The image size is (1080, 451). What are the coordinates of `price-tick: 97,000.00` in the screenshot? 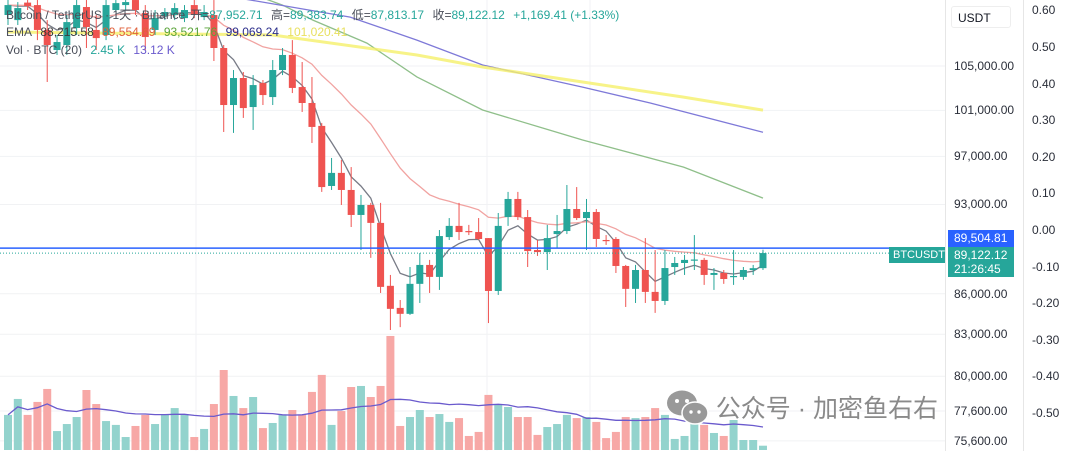 It's located at (981, 156).